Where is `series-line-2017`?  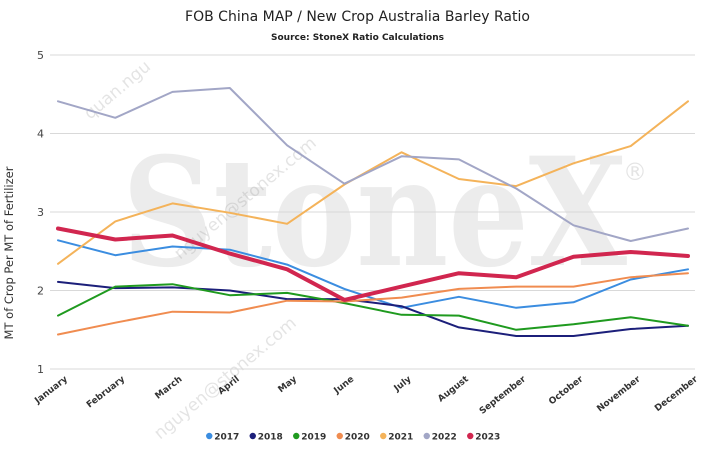
series-line-2017 is located at coordinates (373, 274).